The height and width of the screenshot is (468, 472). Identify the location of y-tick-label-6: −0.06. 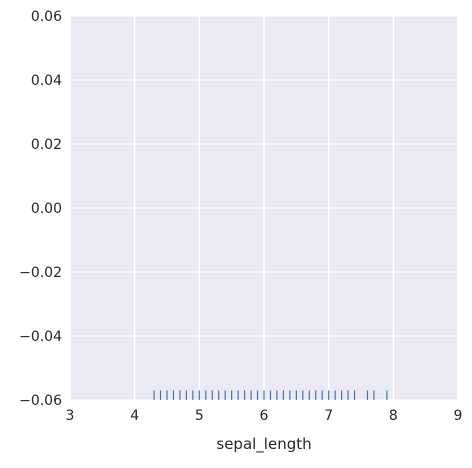
(40, 401).